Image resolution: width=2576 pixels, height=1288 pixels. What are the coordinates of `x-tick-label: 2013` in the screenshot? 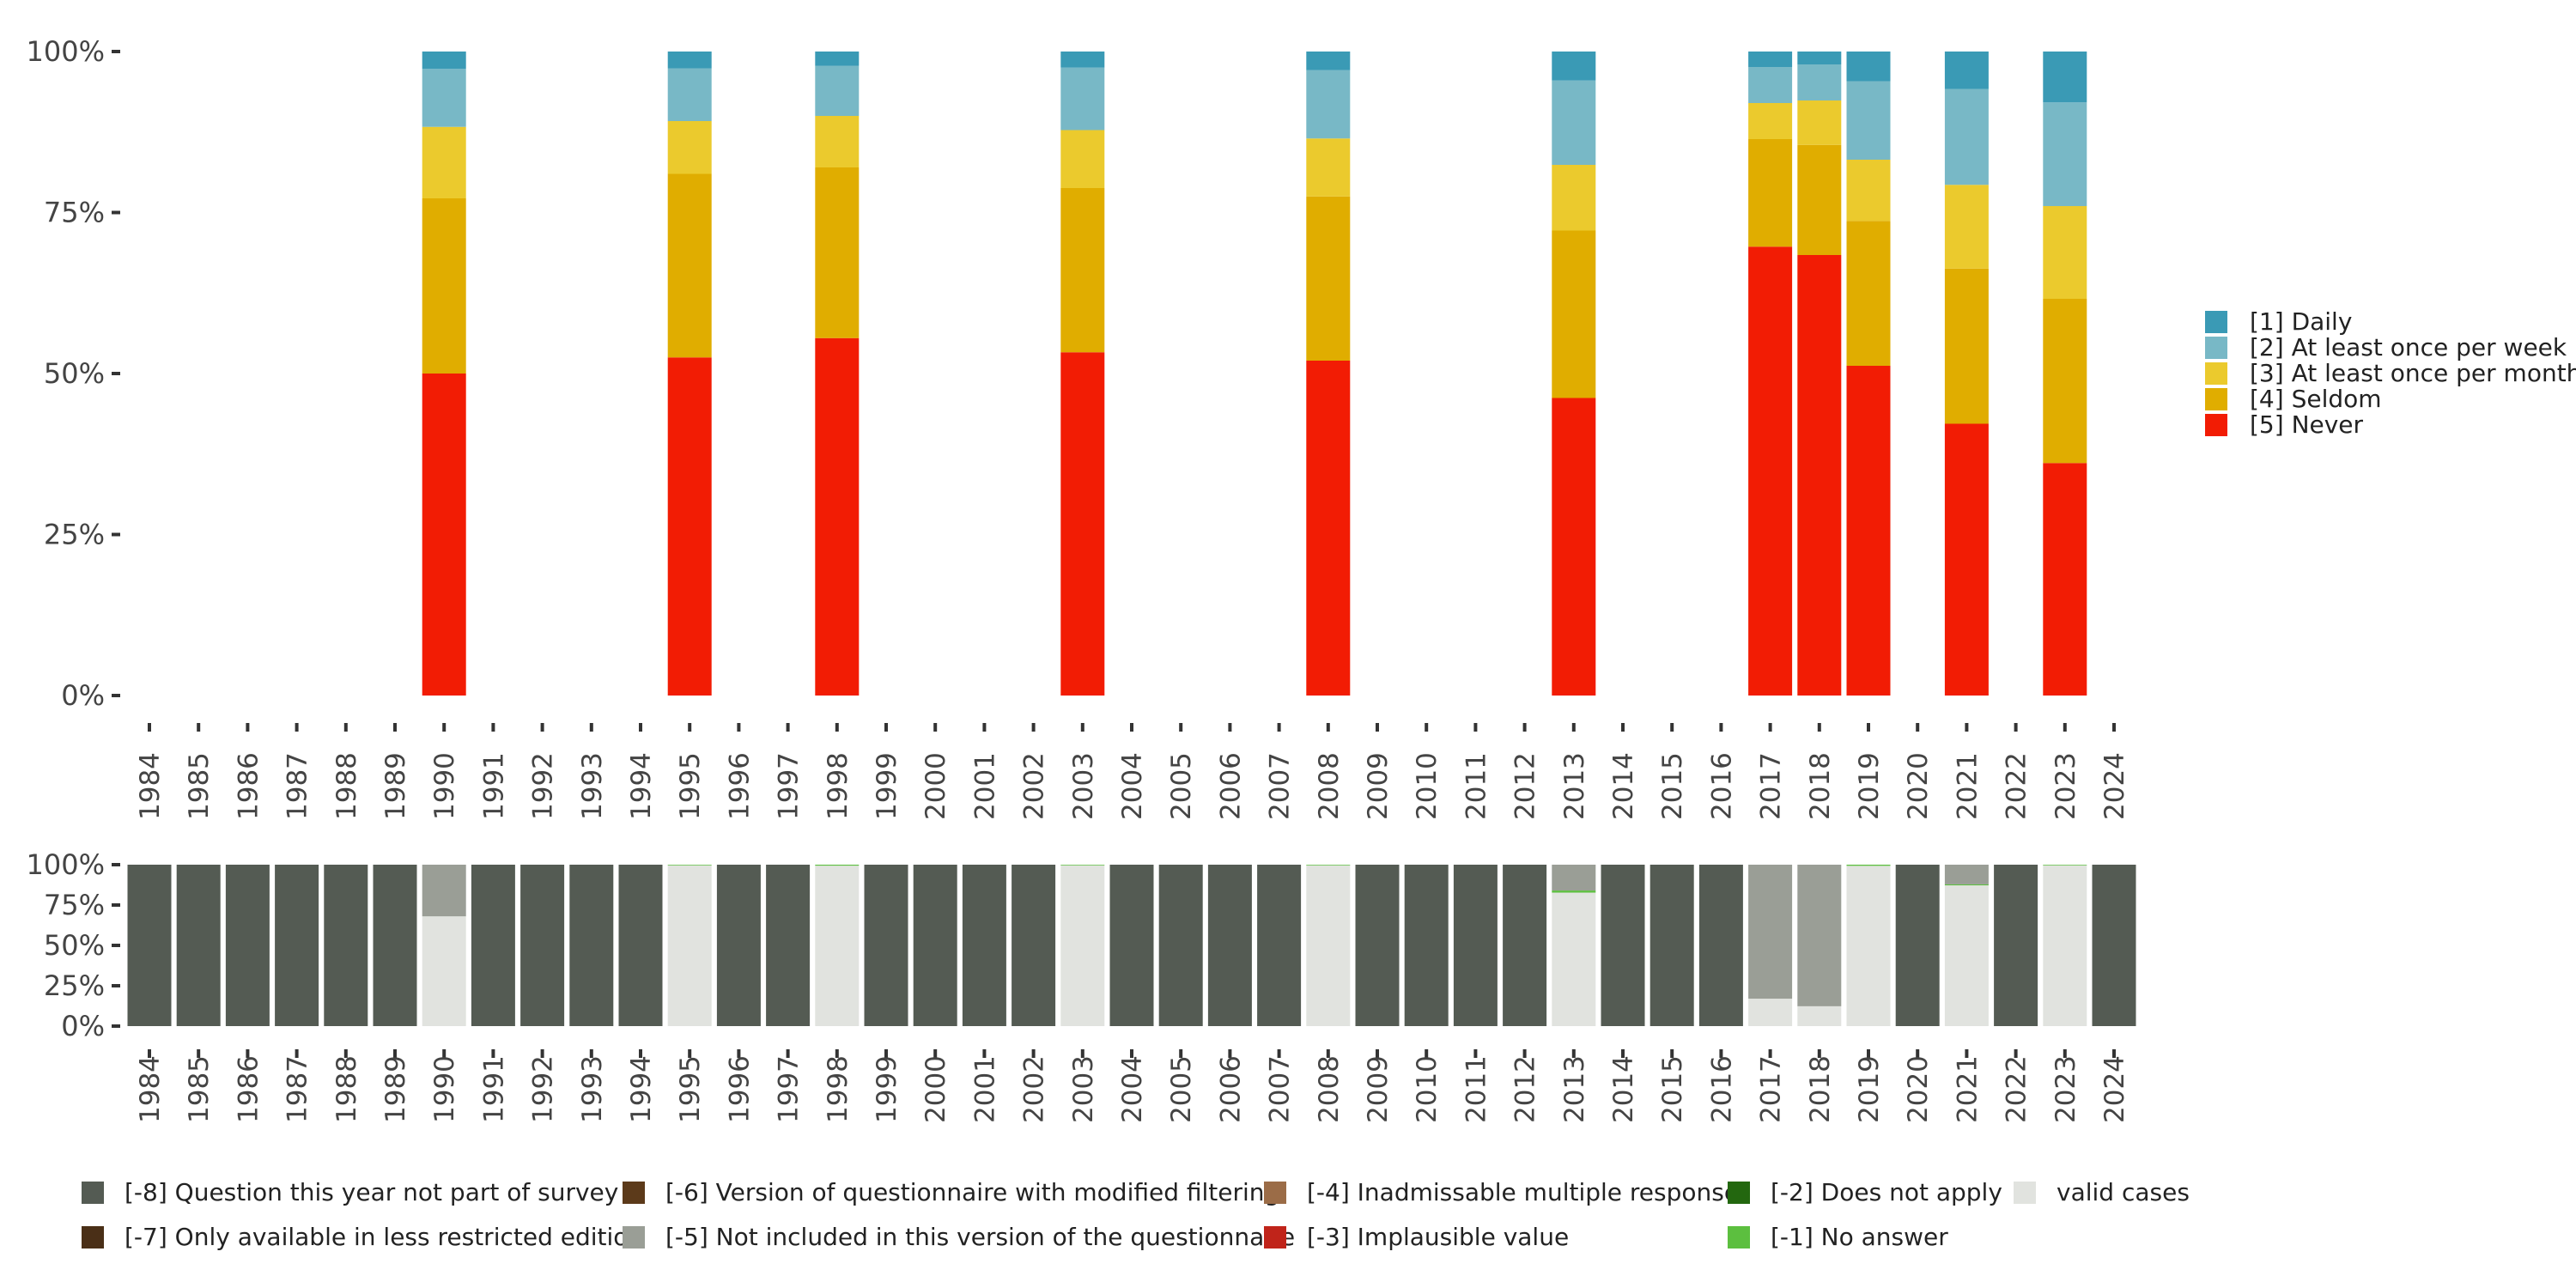 It's located at (1575, 786).